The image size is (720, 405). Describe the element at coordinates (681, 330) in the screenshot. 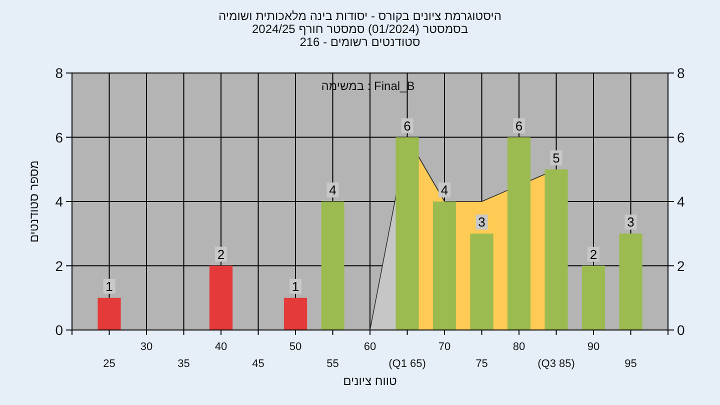

I see `y2-tick-label: 0` at that location.